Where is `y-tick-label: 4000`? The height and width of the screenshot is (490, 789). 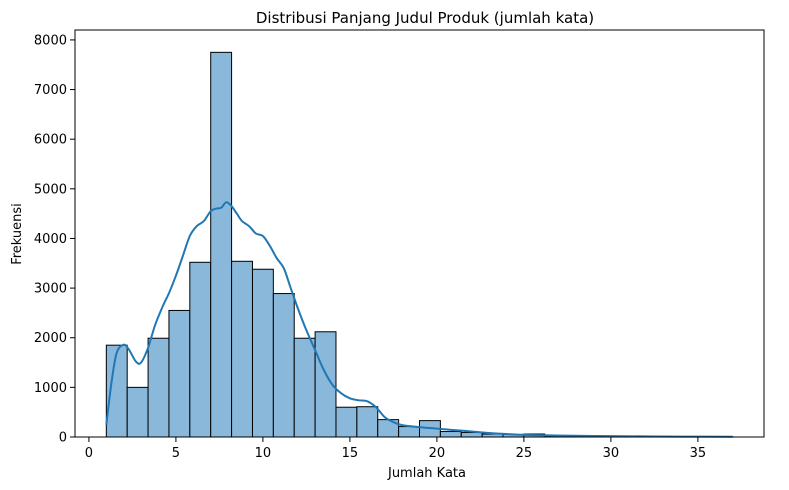
y-tick-label: 4000 is located at coordinates (50, 239).